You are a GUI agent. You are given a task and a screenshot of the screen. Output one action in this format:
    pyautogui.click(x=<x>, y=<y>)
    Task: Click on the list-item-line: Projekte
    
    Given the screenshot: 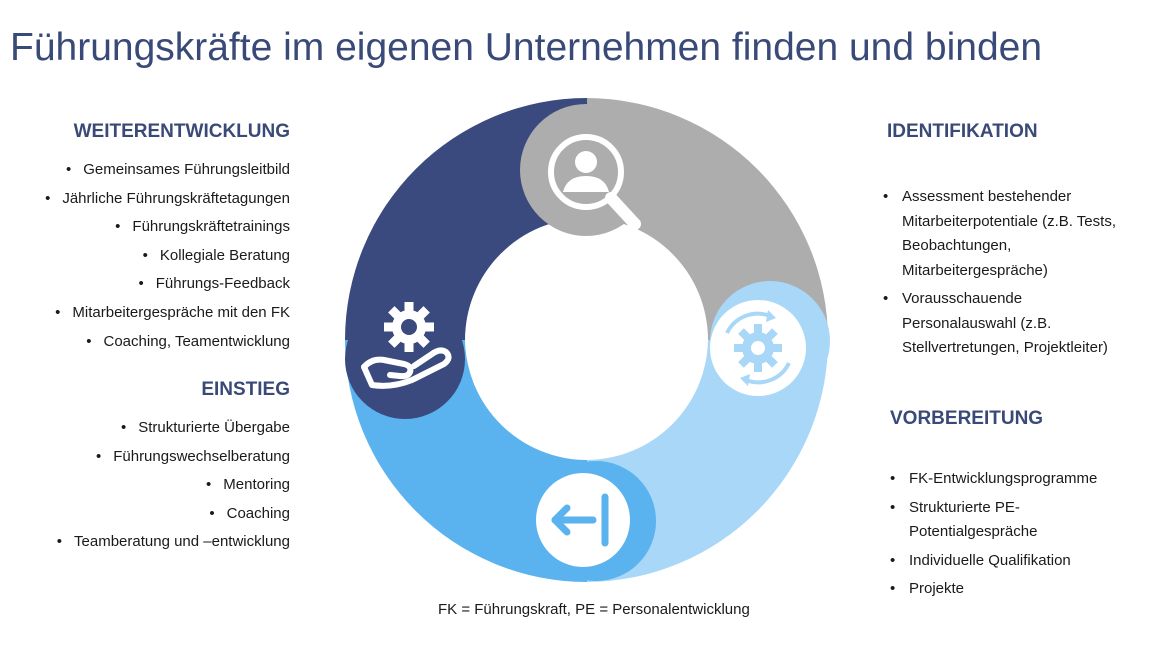 What is the action you would take?
    pyautogui.click(x=937, y=588)
    